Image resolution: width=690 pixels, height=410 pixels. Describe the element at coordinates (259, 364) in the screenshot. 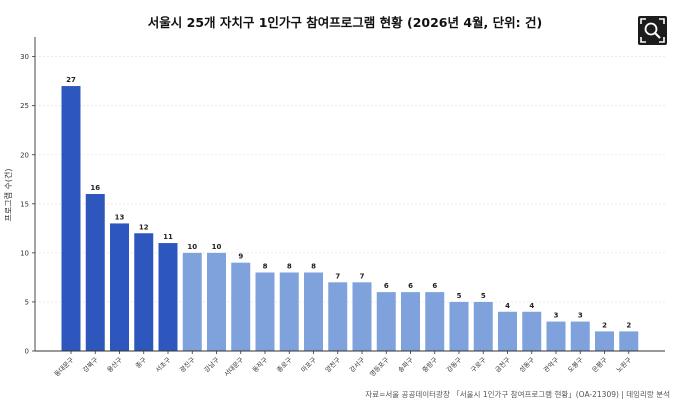

I see `x-tick-label: 동작구` at that location.